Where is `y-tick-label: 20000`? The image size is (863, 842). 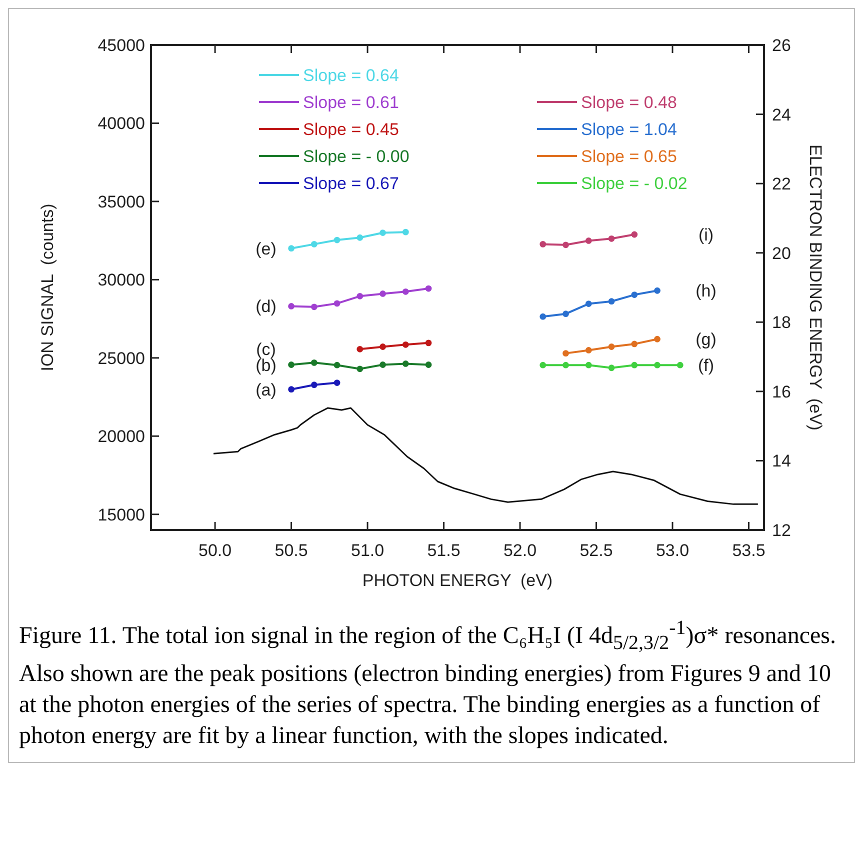 y-tick-label: 20000 is located at coordinates (121, 436).